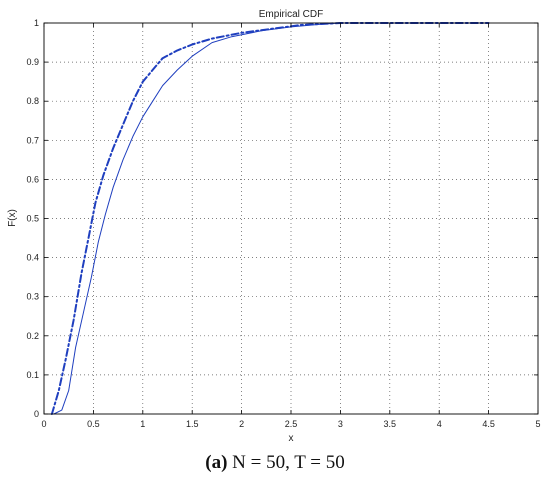  Describe the element at coordinates (32, 62) in the screenshot. I see `y-tick-label: 0.9` at that location.